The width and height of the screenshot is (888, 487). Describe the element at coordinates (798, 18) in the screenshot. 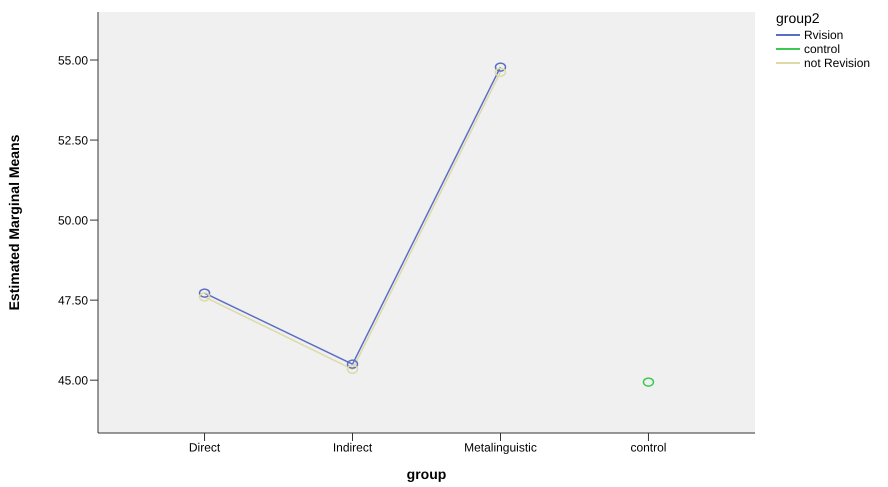

I see `legend-title: group2` at that location.